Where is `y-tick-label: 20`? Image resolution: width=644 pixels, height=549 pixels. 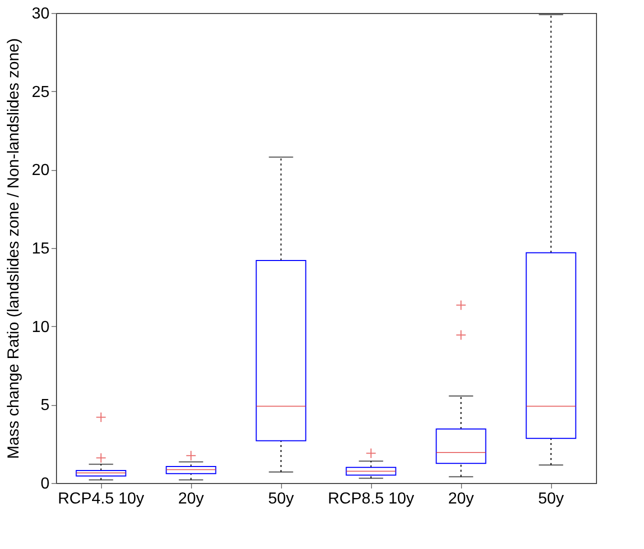
y-tick-label: 20 is located at coordinates (41, 171).